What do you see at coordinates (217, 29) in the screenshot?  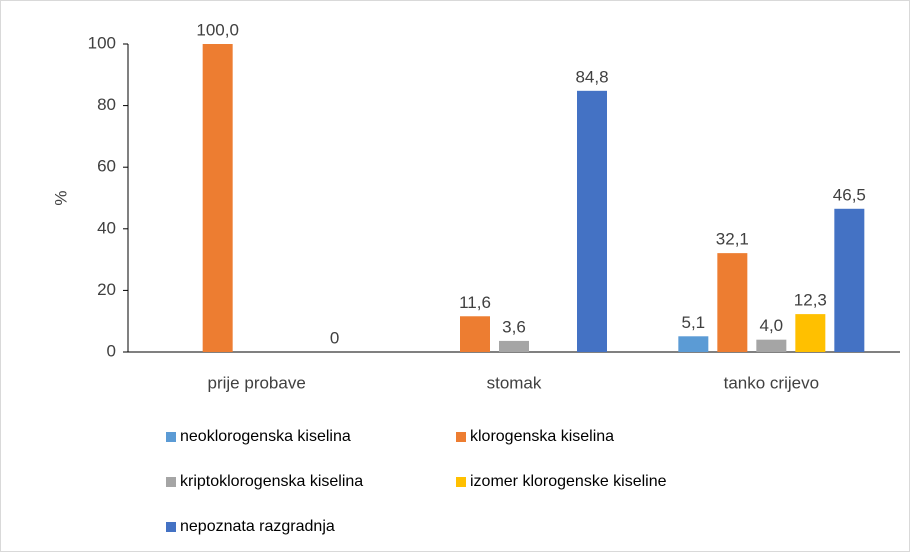 I see `data-label: 100,0` at bounding box center [217, 29].